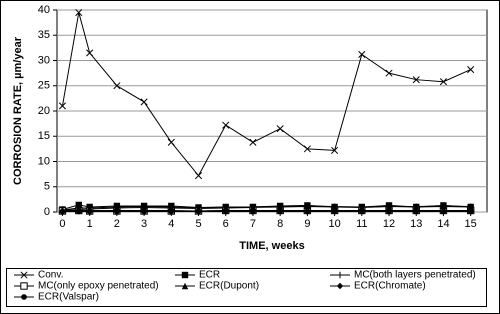 This screenshot has width=500, height=314. Describe the element at coordinates (171, 224) in the screenshot. I see `x-tick-label: 4` at that location.